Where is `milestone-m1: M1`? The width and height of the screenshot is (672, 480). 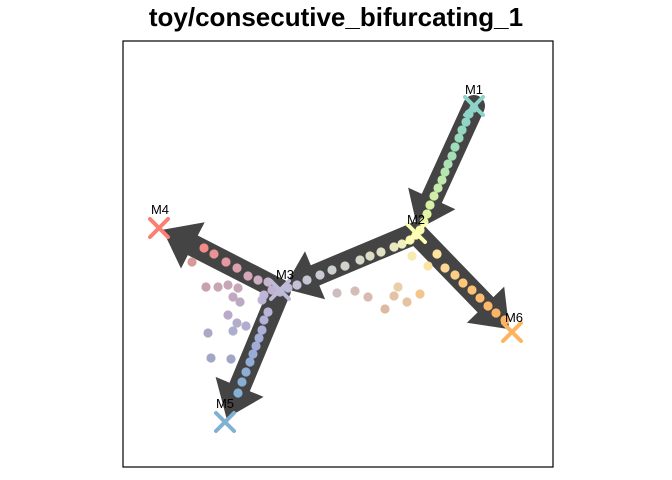
milestone-m1: M1 is located at coordinates (474, 99).